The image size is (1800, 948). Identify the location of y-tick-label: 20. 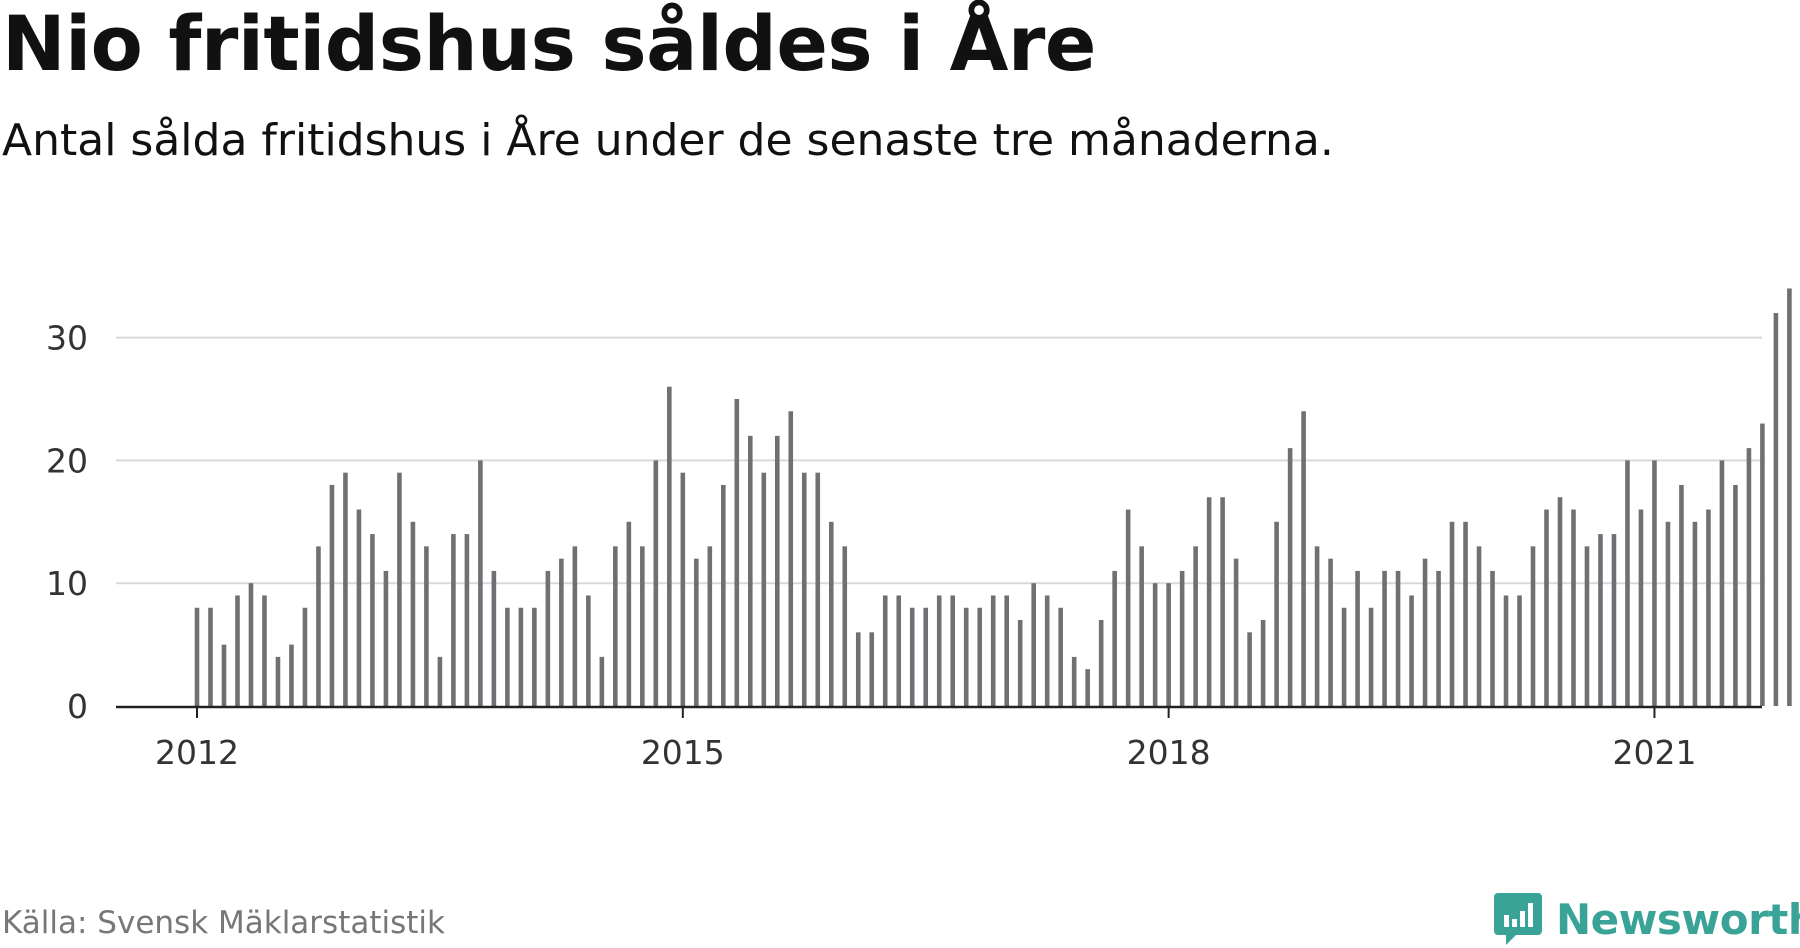
(67, 460).